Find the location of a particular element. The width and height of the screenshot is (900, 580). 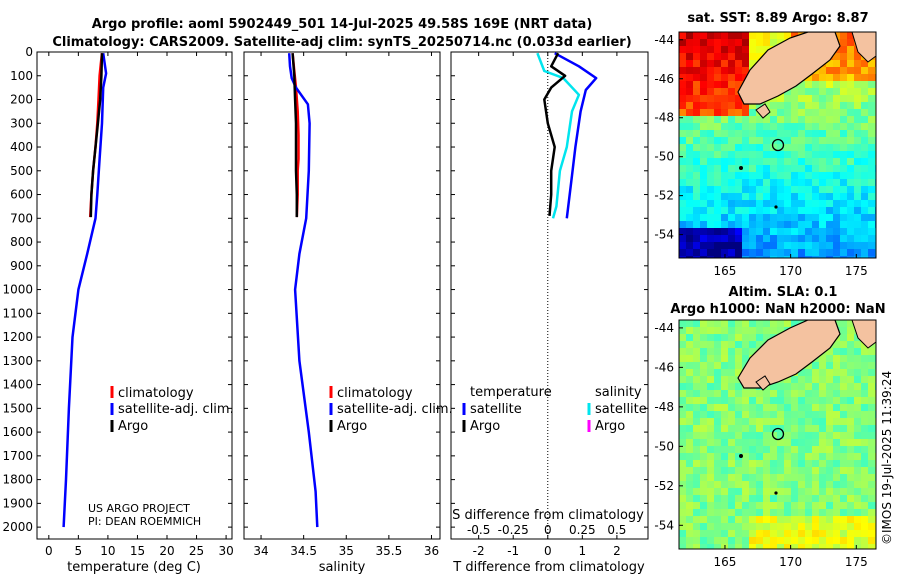

y-tick-label: -50 is located at coordinates (664, 446).